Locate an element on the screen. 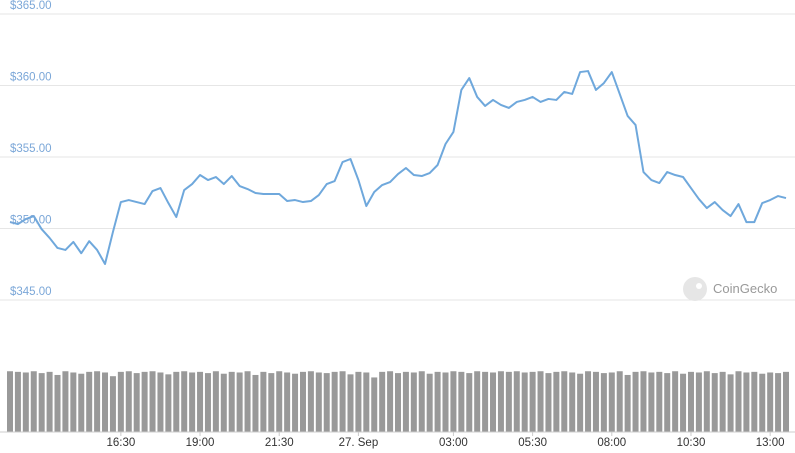 The width and height of the screenshot is (795, 453). x-tick-label: 03:00 is located at coordinates (453, 443).